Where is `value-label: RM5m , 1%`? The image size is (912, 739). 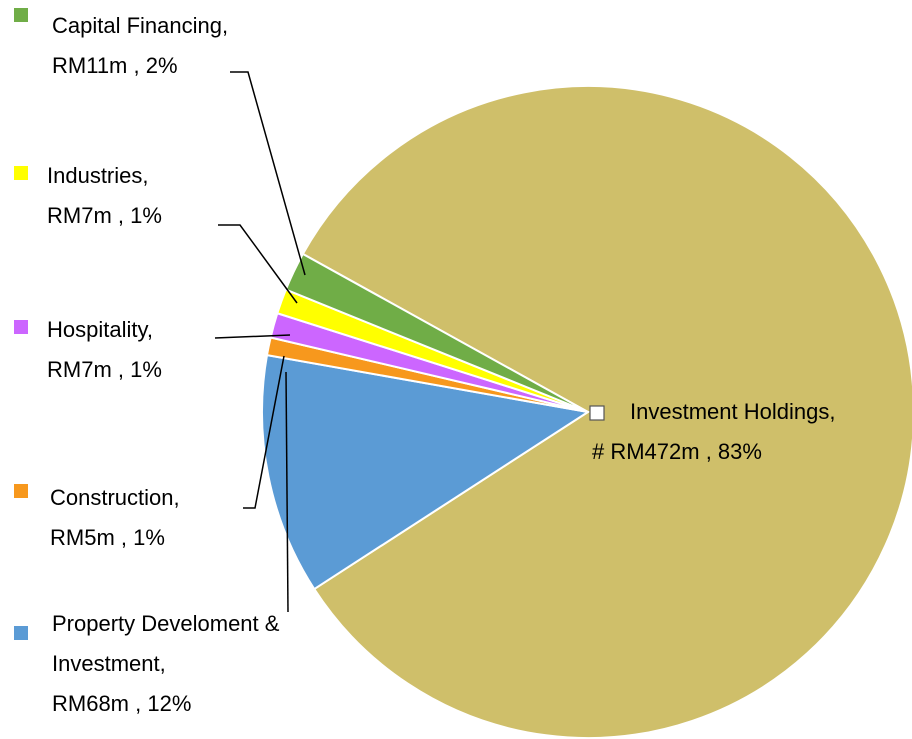
value-label: RM5m , 1% is located at coordinates (107, 537).